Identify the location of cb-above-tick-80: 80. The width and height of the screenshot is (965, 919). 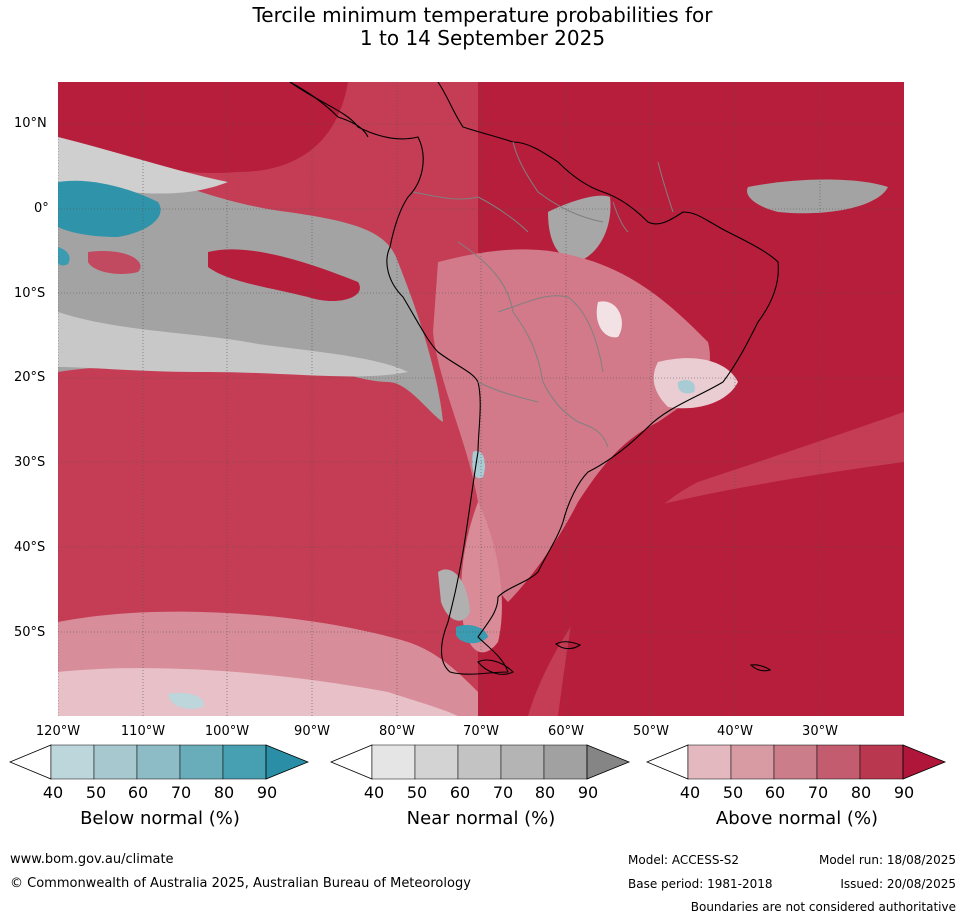
(861, 792).